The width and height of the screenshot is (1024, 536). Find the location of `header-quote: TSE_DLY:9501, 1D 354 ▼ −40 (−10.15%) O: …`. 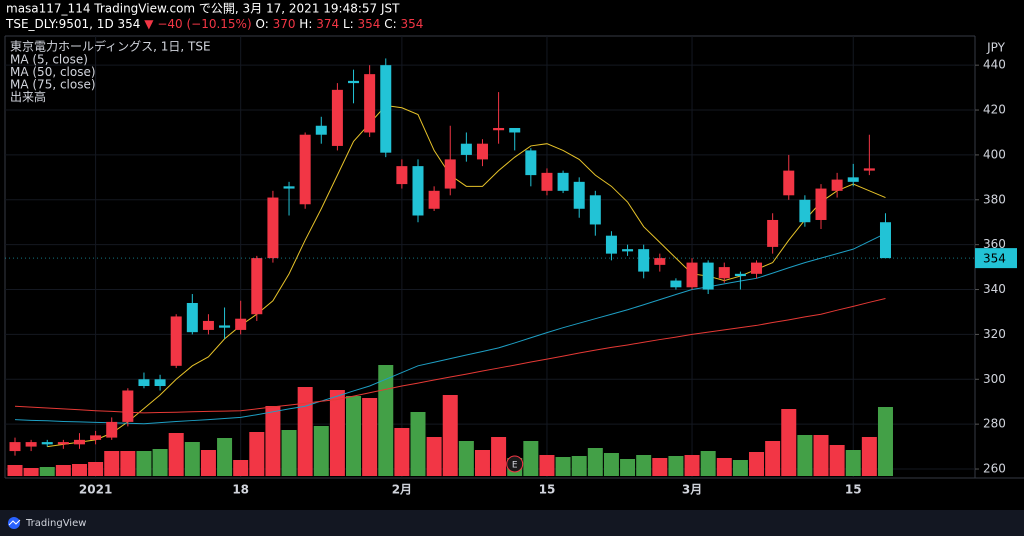

header-quote: TSE_DLY:9501, 1D 354 ▼ −40 (−10.15%) O: … is located at coordinates (214, 24).